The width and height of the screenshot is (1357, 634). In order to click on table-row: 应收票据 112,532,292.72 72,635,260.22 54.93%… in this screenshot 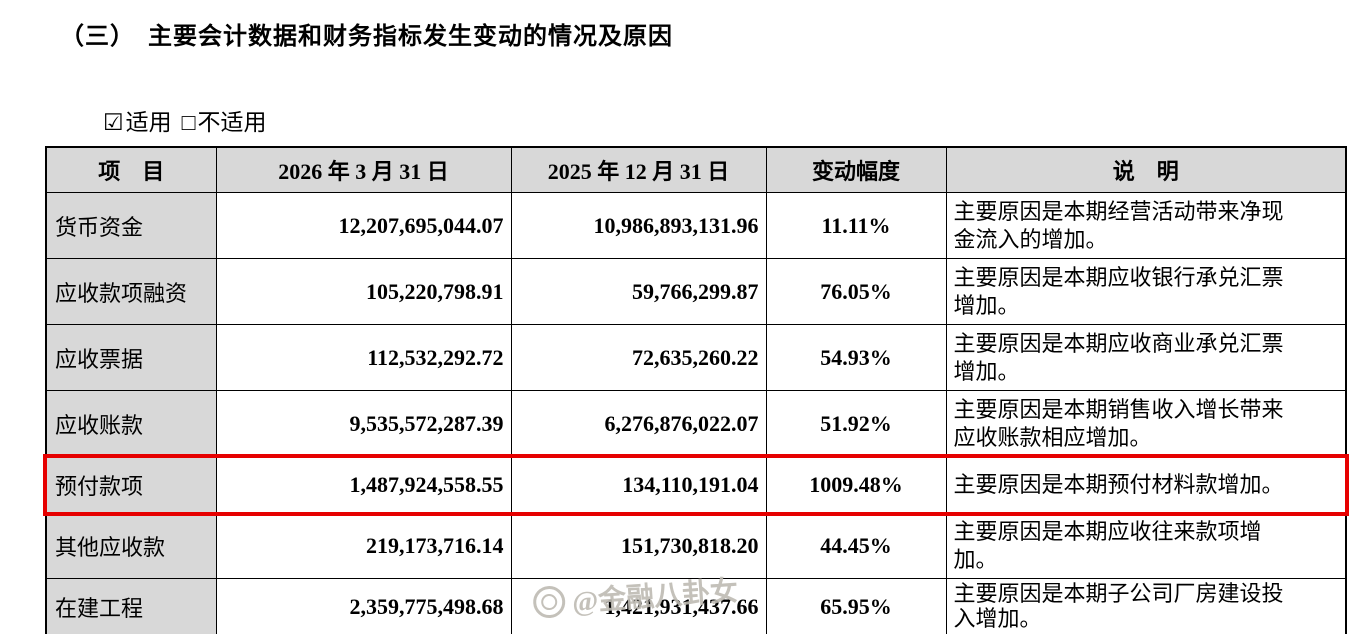, I will do `click(696, 357)`.